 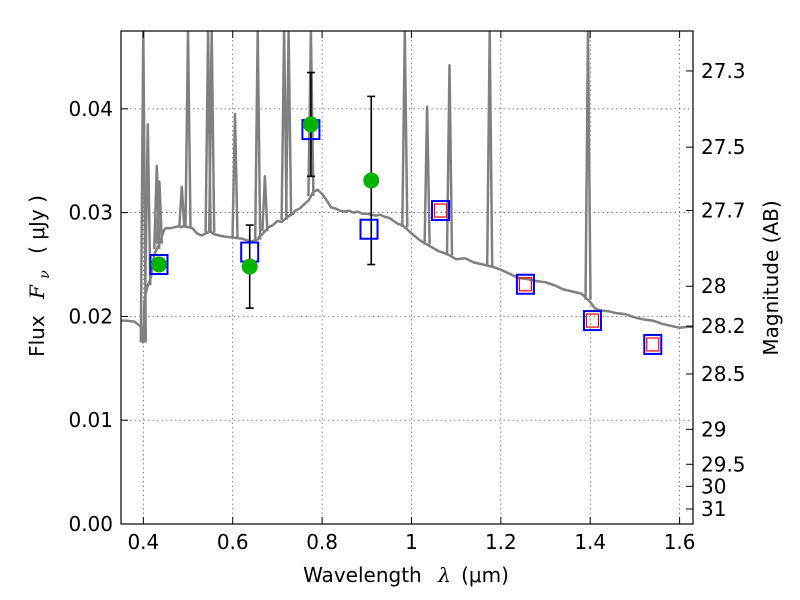 What do you see at coordinates (37, 336) in the screenshot?
I see `y-axis-title-text: Flux` at bounding box center [37, 336].